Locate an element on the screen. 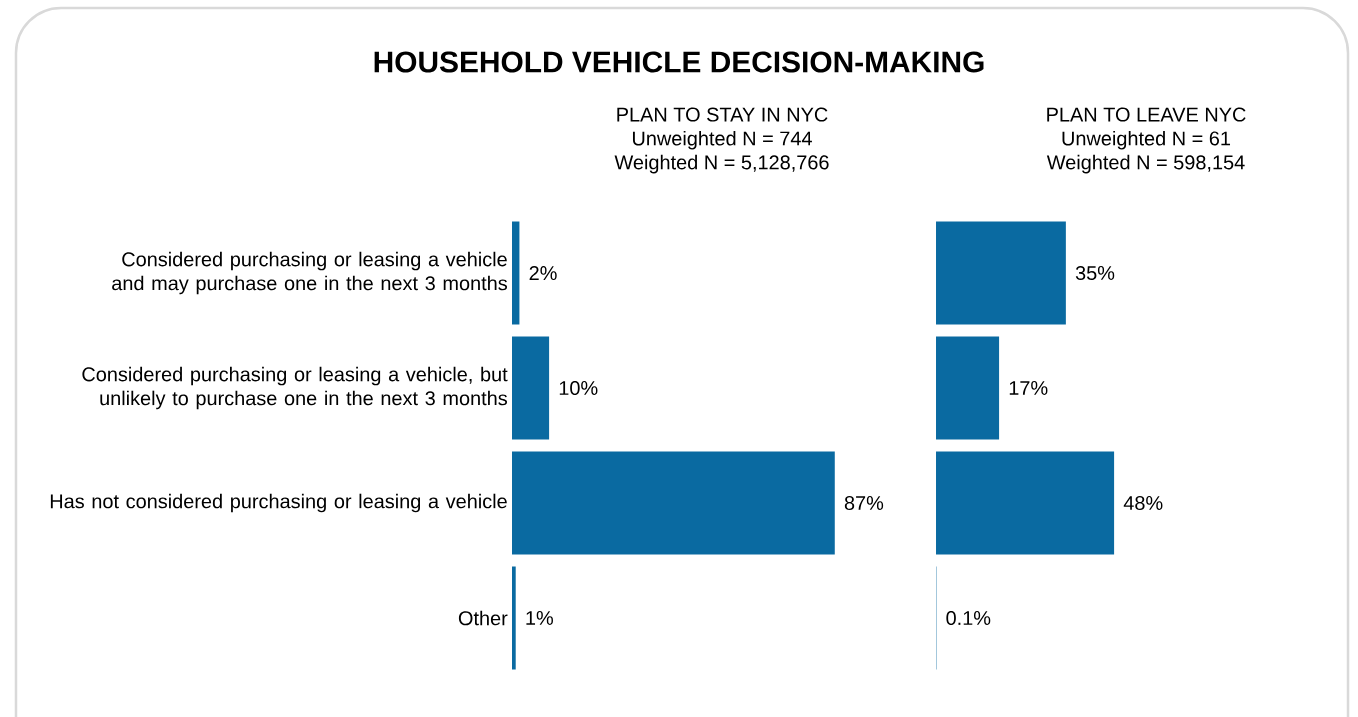 This screenshot has width=1358, height=717. data-label: 35% is located at coordinates (1095, 273).